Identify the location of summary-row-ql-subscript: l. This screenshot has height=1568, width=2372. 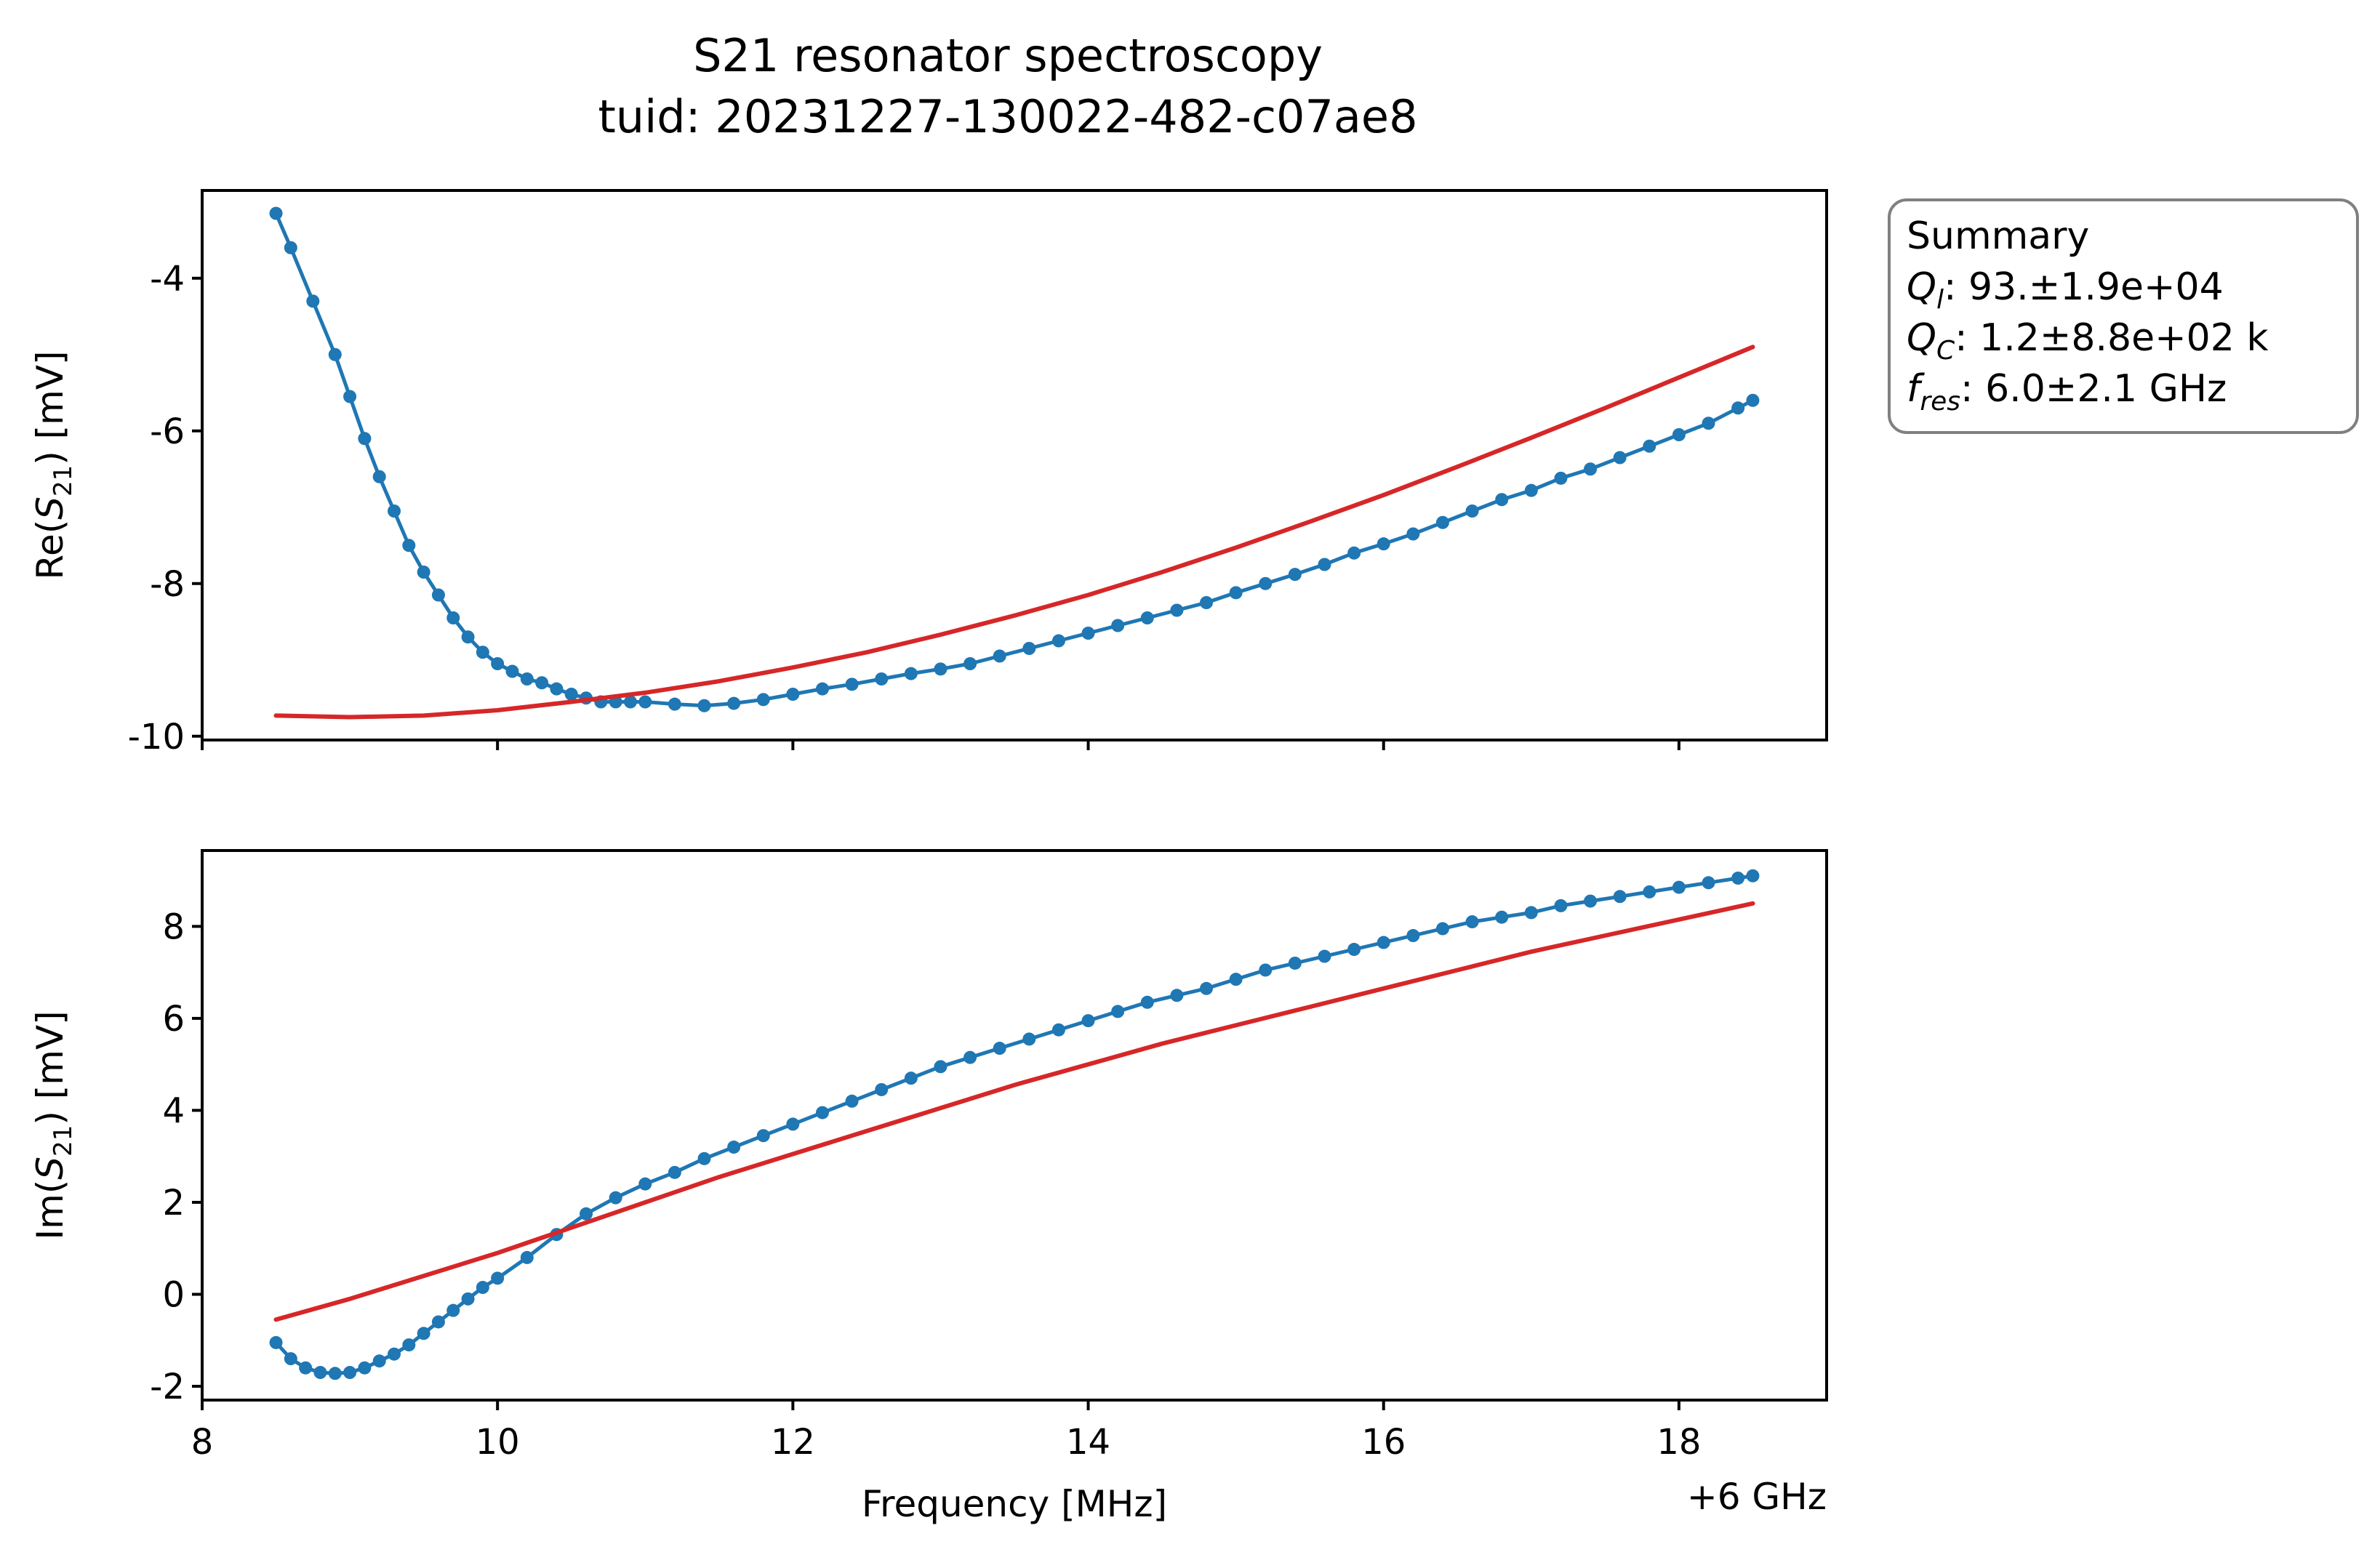
(1940, 300).